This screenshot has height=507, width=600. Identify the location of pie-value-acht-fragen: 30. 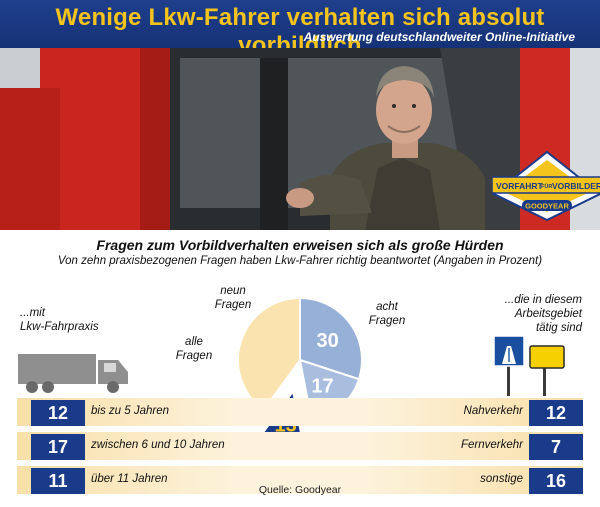
(327, 341).